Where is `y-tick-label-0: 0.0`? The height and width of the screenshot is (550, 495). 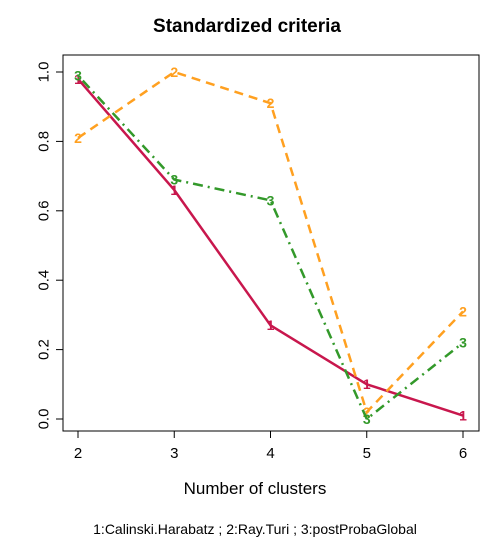
y-tick-label-0: 0.0 is located at coordinates (43, 419).